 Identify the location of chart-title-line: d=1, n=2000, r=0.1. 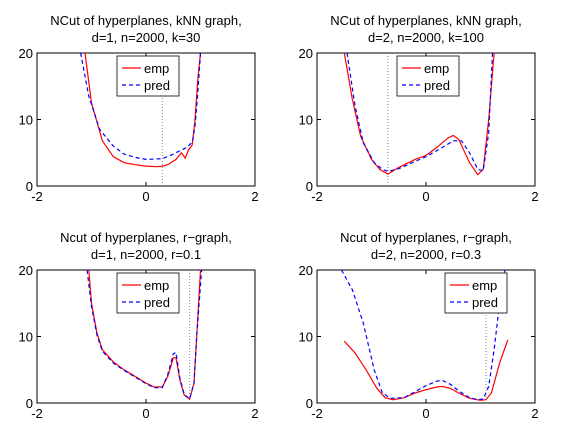
(146, 254).